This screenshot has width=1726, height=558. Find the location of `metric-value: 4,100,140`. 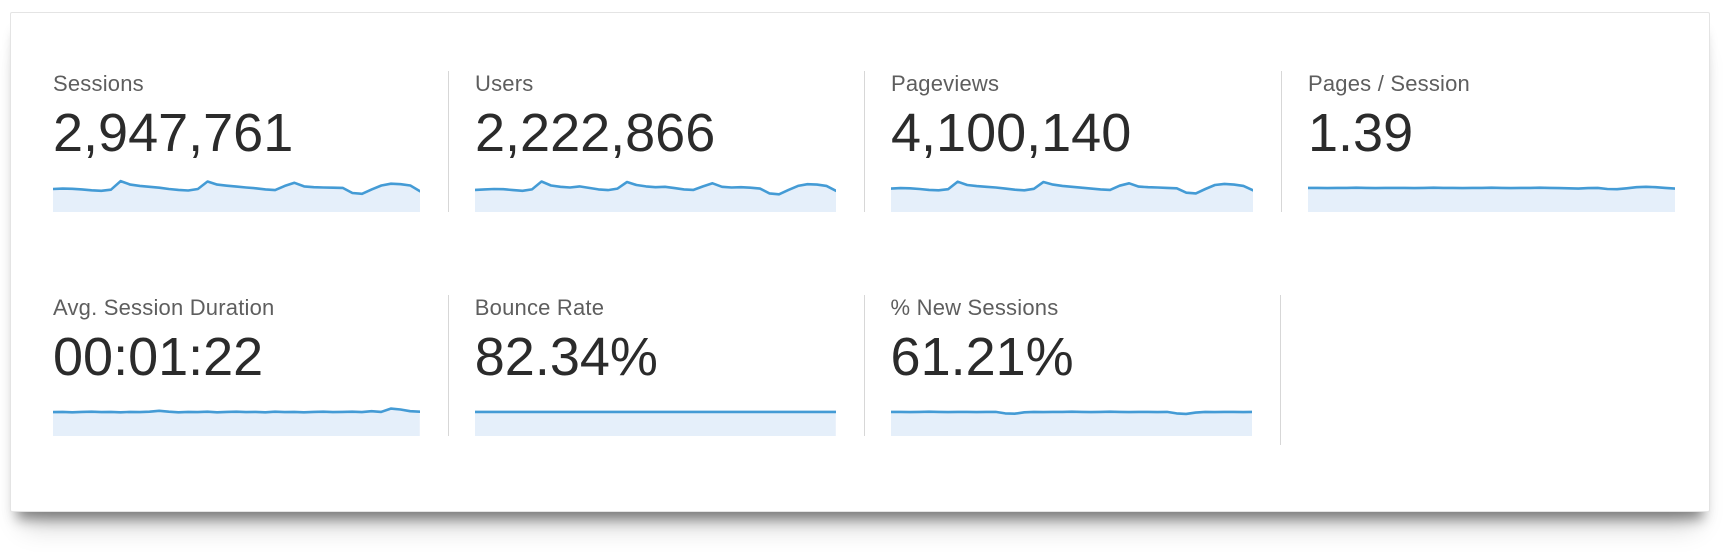

metric-value: 4,100,140 is located at coordinates (1011, 133).